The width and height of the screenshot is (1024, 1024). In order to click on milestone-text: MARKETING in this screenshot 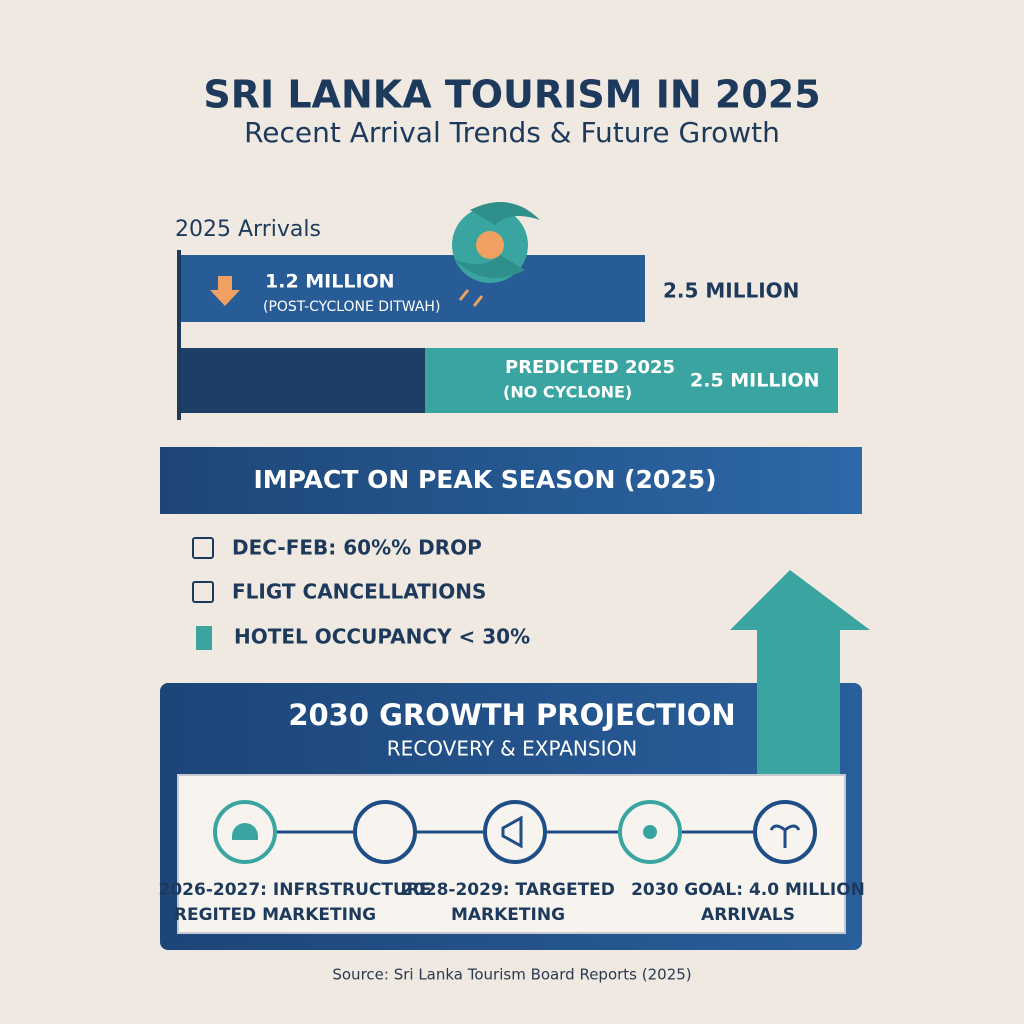, I will do `click(508, 915)`.